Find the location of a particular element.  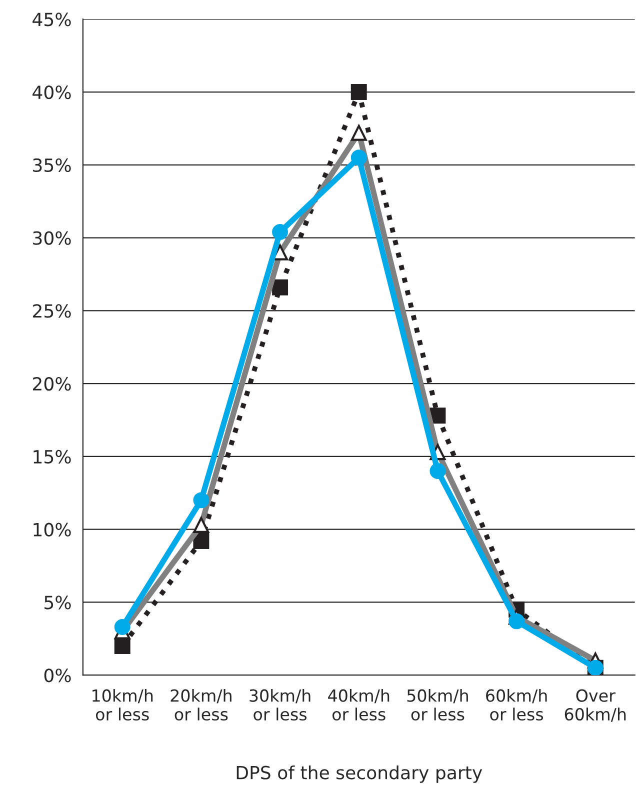

x-tick-label: 20km/h or less is located at coordinates (201, 704).